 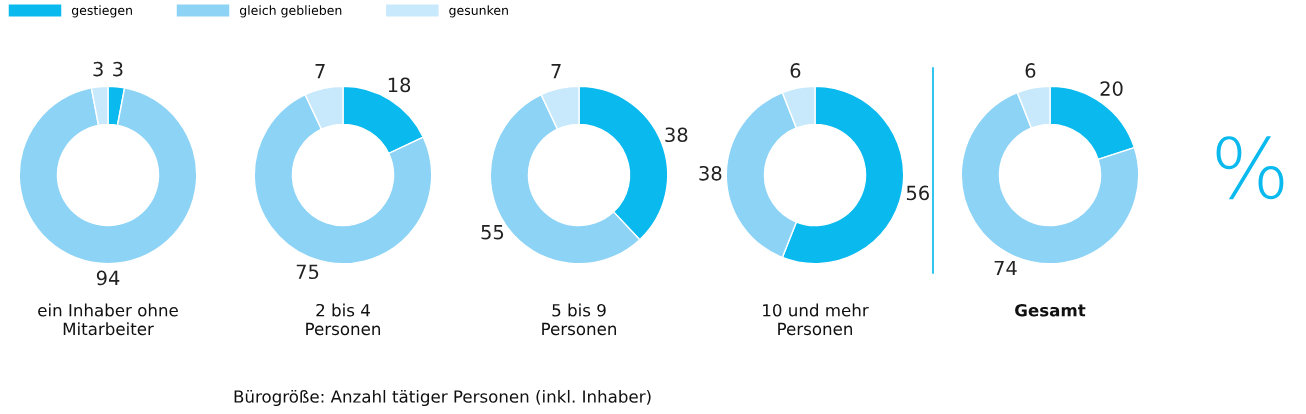 What do you see at coordinates (399, 85) in the screenshot?
I see `data-label: 18` at bounding box center [399, 85].